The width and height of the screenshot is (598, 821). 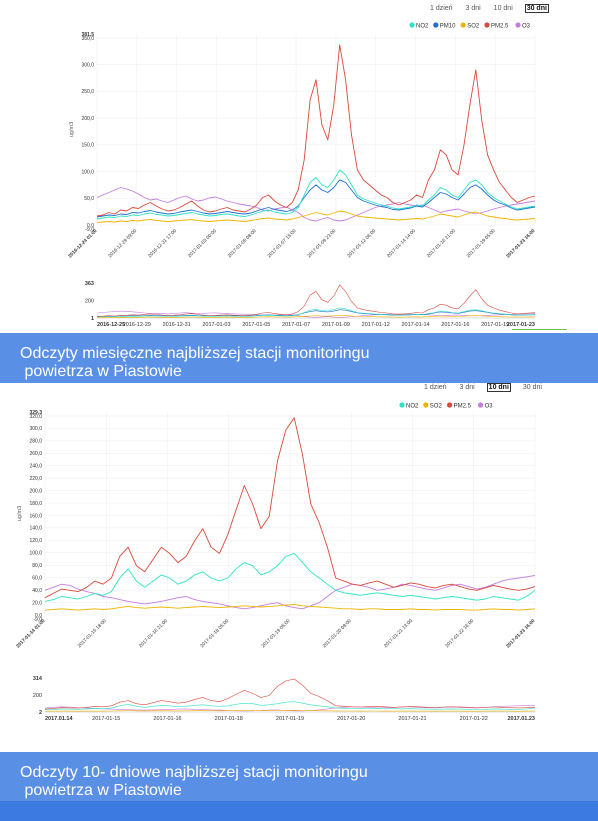 I want to click on range-10-days-button: 10 dni, so click(x=503, y=8).